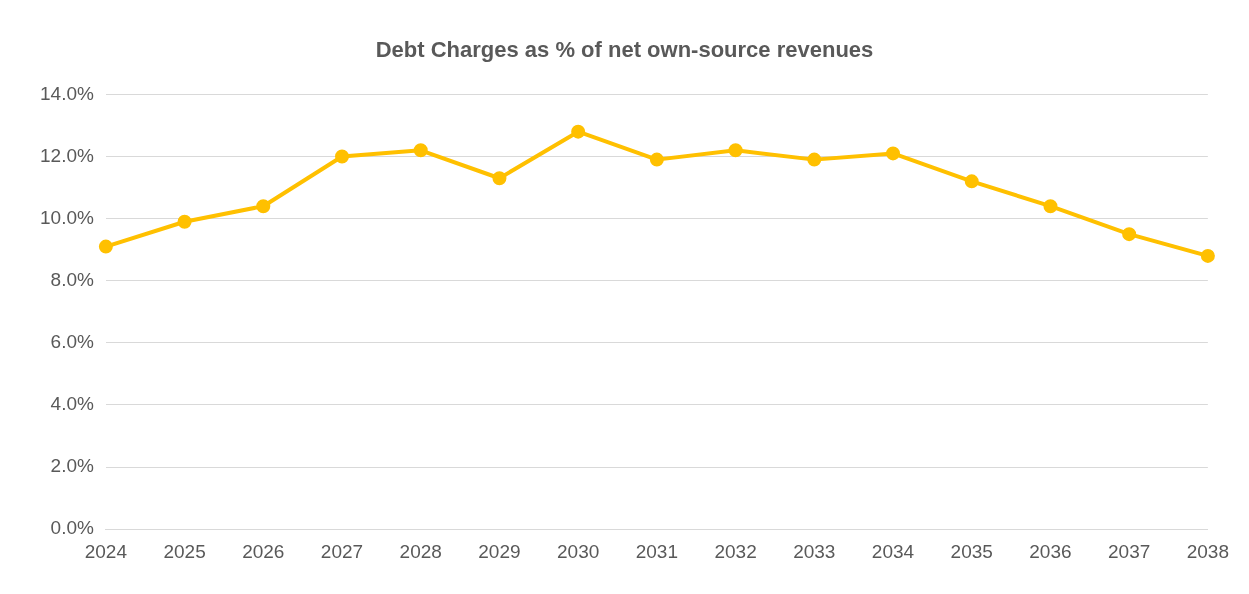 The height and width of the screenshot is (594, 1249). I want to click on x-tick-label: 2026, so click(263, 551).